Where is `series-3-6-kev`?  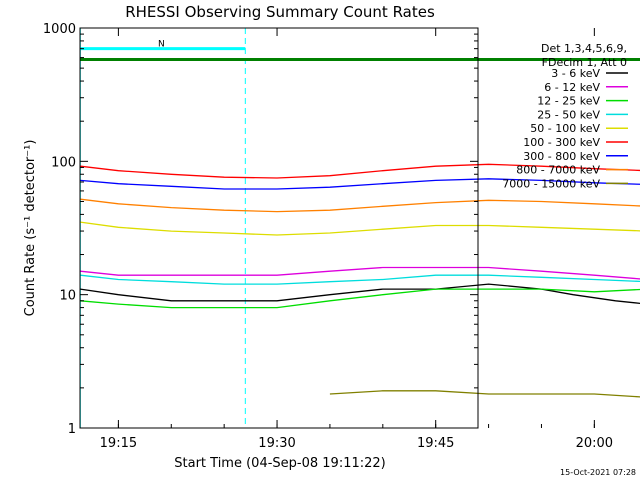 series-3-6-kev is located at coordinates (360, 294).